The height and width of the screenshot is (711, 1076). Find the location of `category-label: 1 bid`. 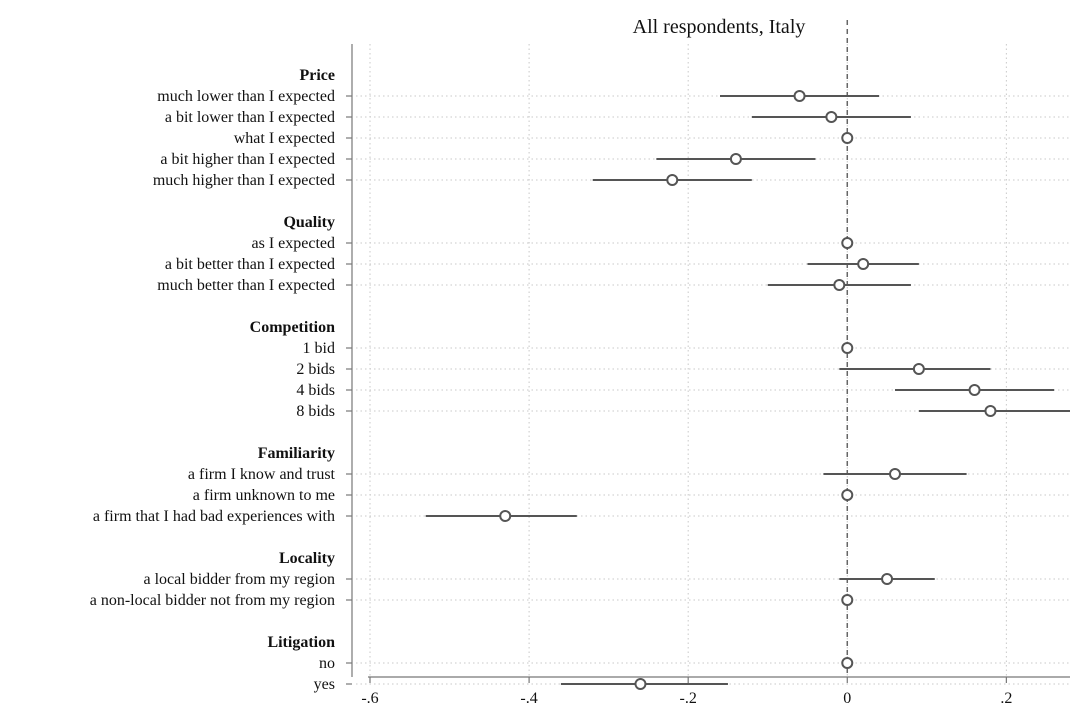

category-label: 1 bid is located at coordinates (319, 348).